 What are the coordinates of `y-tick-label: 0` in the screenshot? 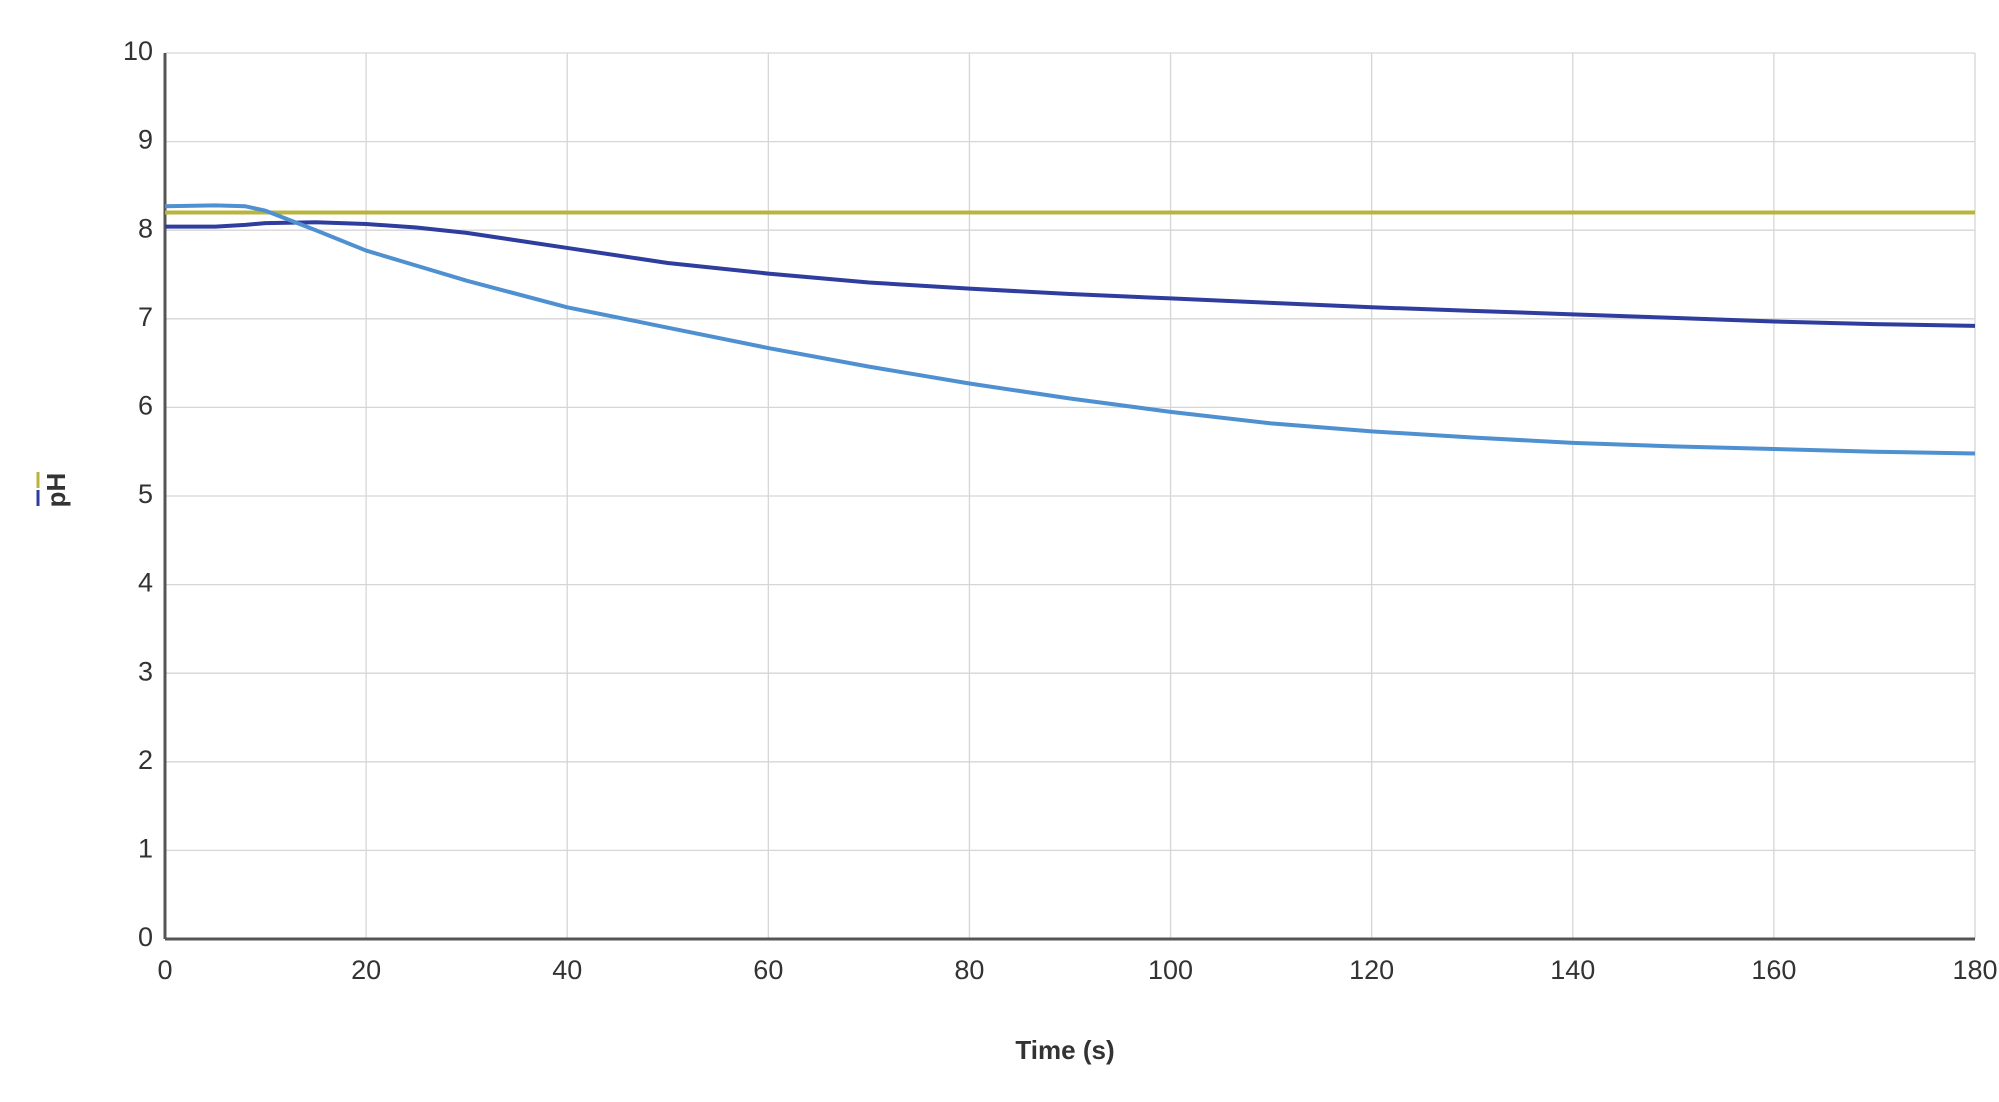 It's located at (145, 937).